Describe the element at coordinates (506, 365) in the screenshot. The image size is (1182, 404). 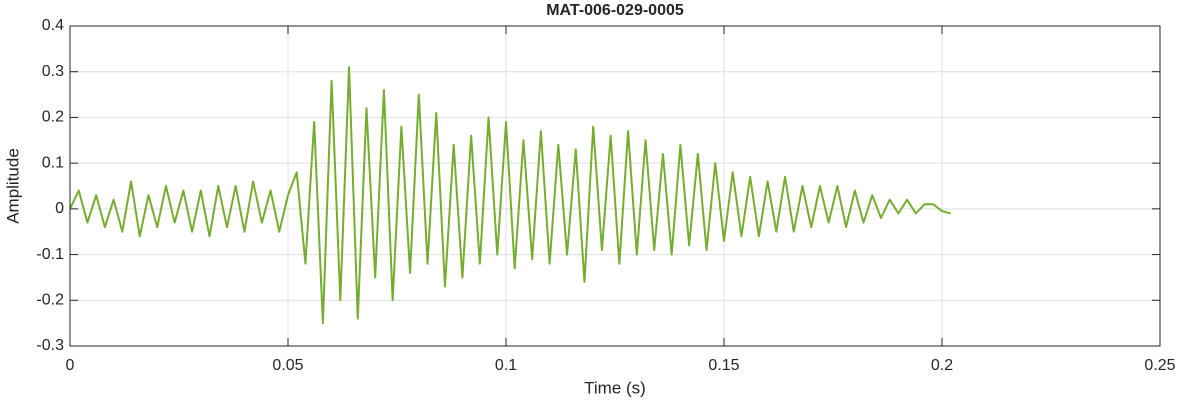
I see `x-tick-label: 0.1` at that location.